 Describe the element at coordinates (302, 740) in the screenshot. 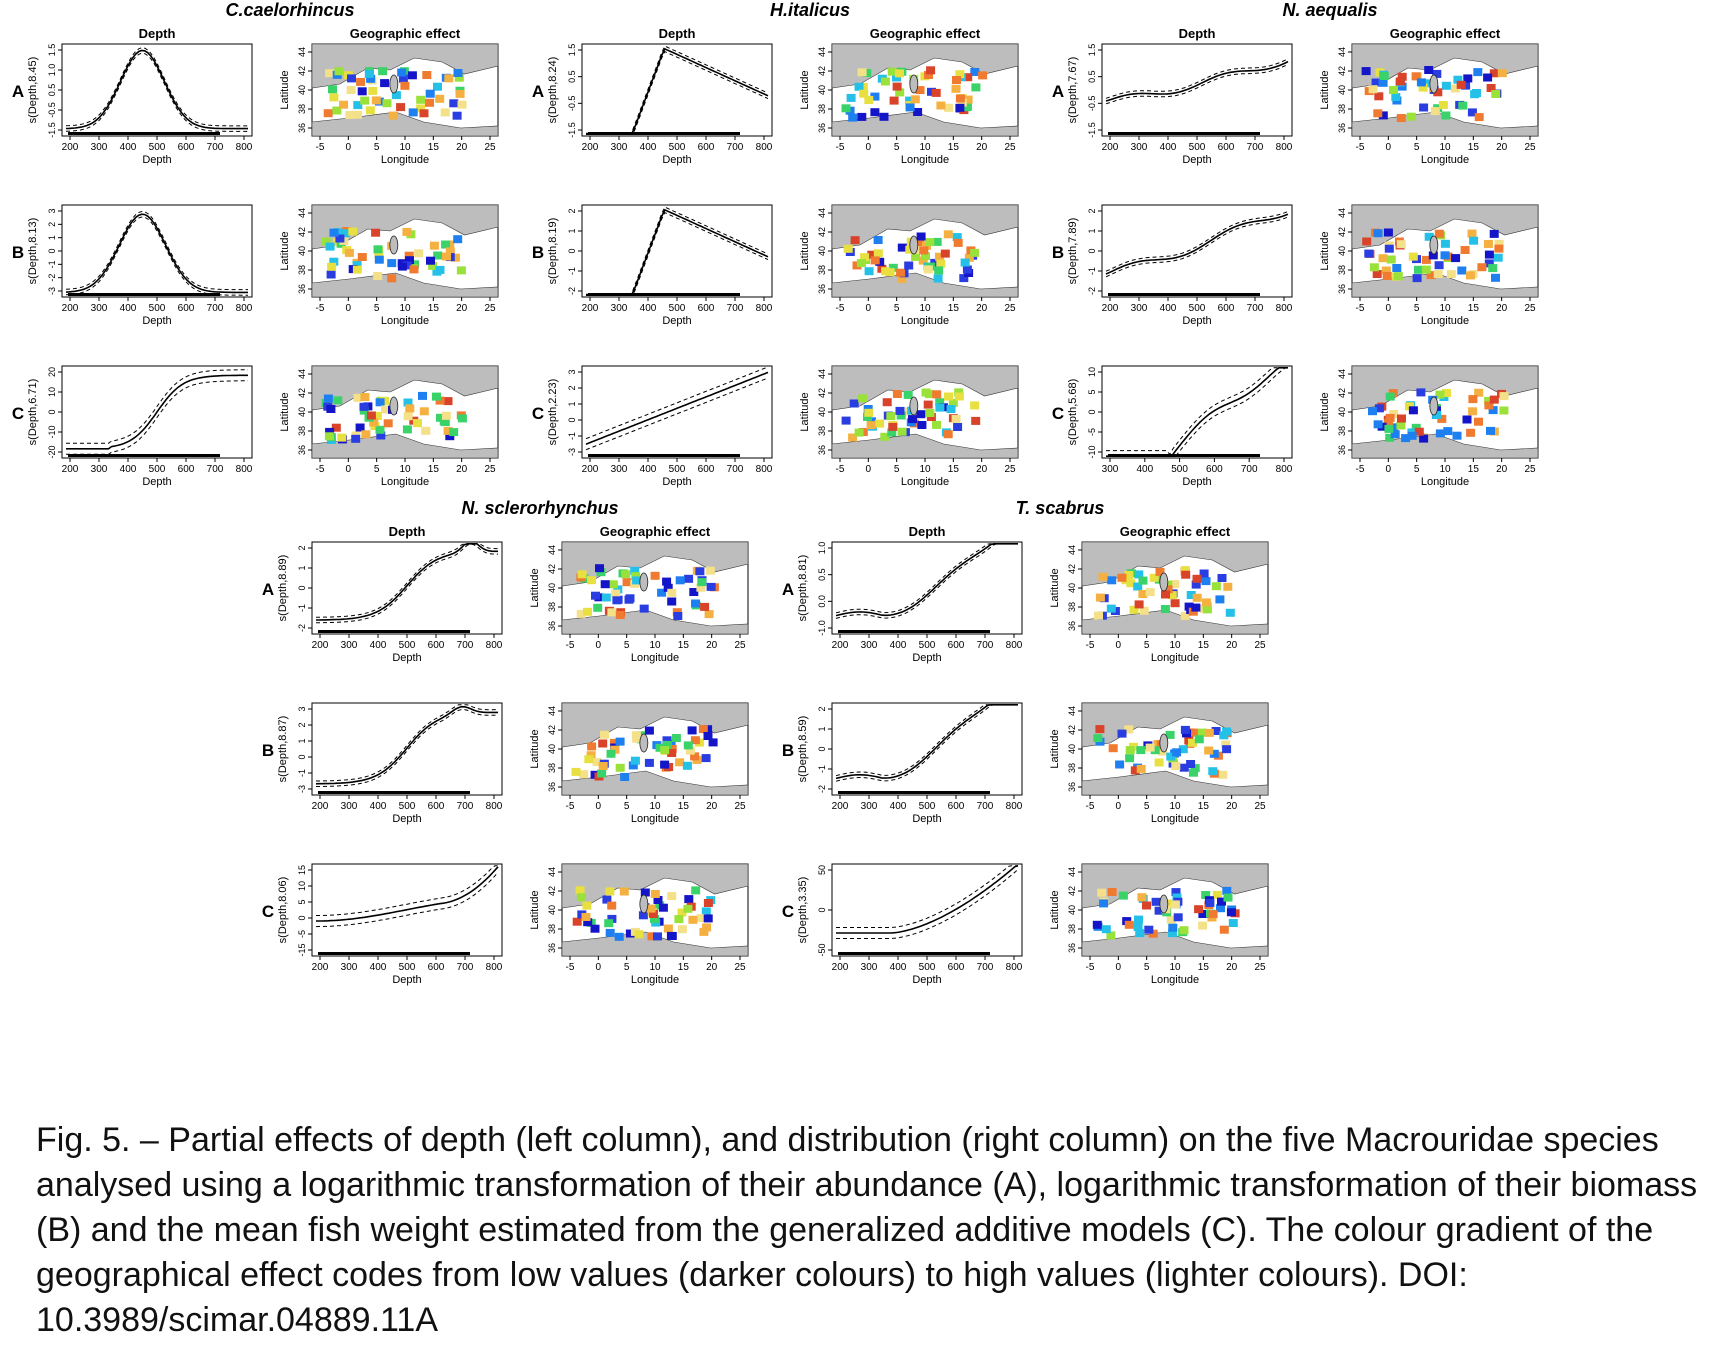

I see `y-tick-label: 1` at that location.